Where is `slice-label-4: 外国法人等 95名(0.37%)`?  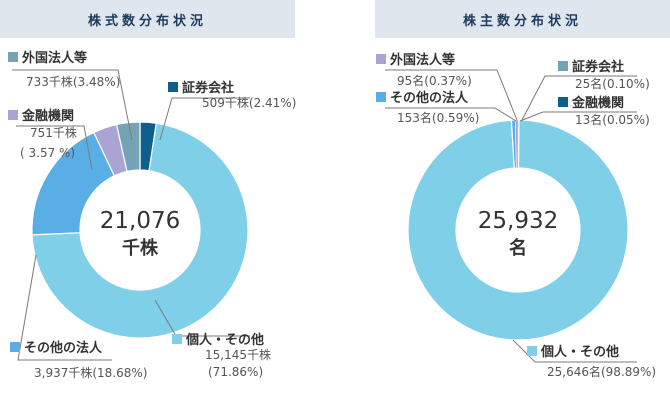
slice-label-4: 外国法人等 95名(0.37%) is located at coordinates (447, 86).